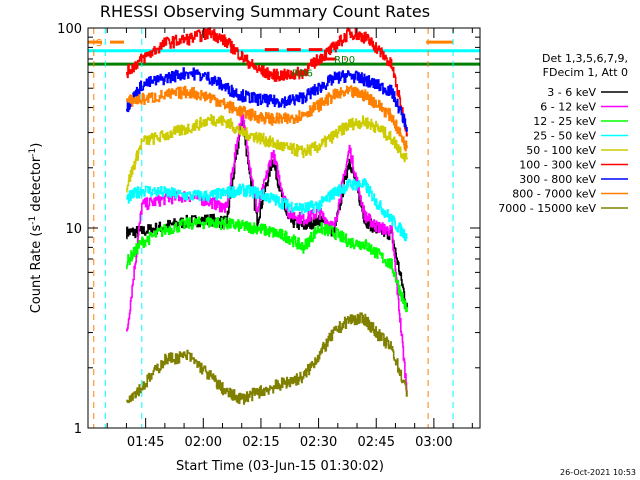 The height and width of the screenshot is (480, 640). I want to click on y-tick-label: 100, so click(69, 29).